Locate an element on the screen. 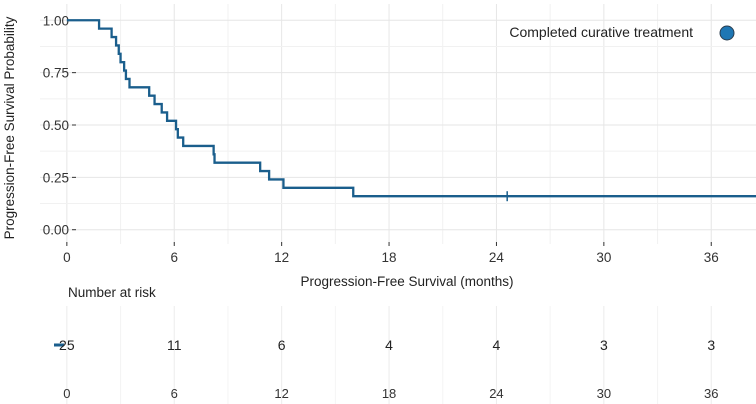  risk-table-time-labels: 0 6 12 18 24 30 36 is located at coordinates (390, 393).